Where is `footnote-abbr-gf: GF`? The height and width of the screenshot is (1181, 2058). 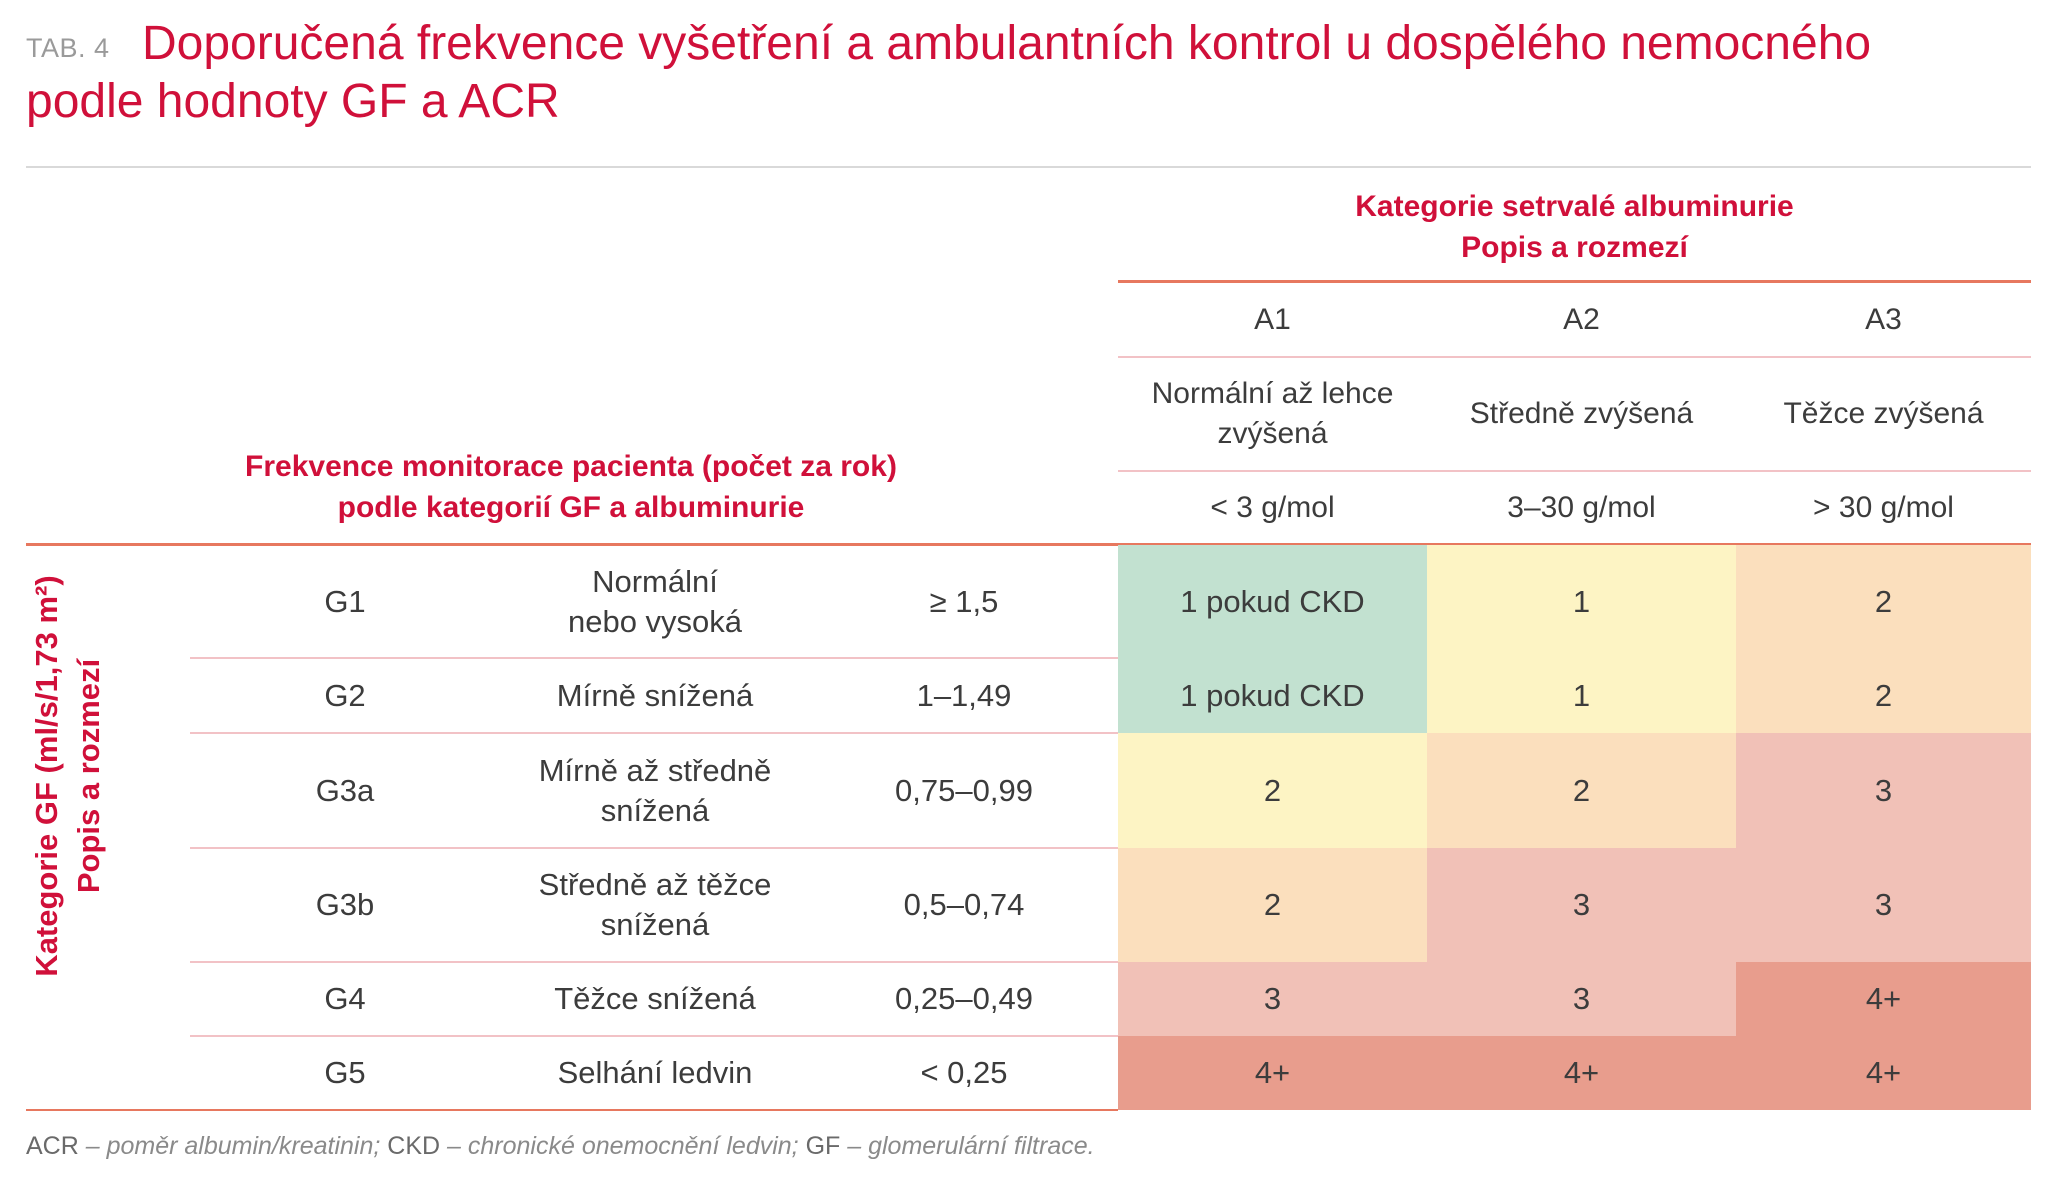
footnote-abbr-gf: GF is located at coordinates (823, 1146).